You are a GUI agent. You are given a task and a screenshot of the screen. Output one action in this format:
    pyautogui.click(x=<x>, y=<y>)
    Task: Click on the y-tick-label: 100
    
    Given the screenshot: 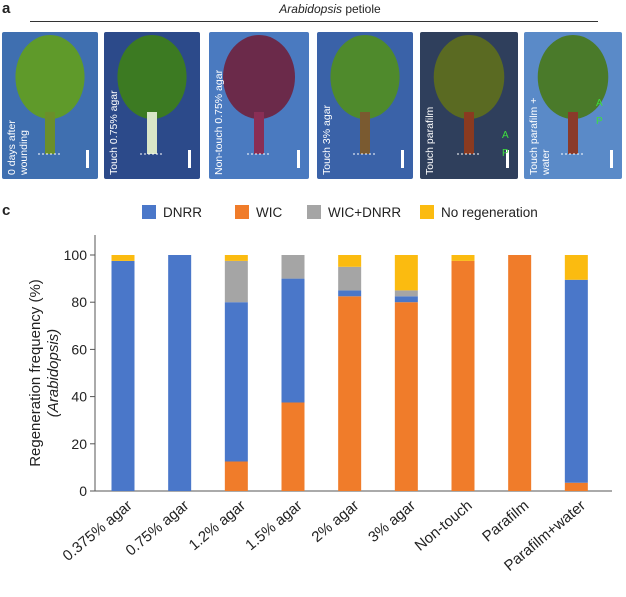 What is the action you would take?
    pyautogui.click(x=76, y=255)
    